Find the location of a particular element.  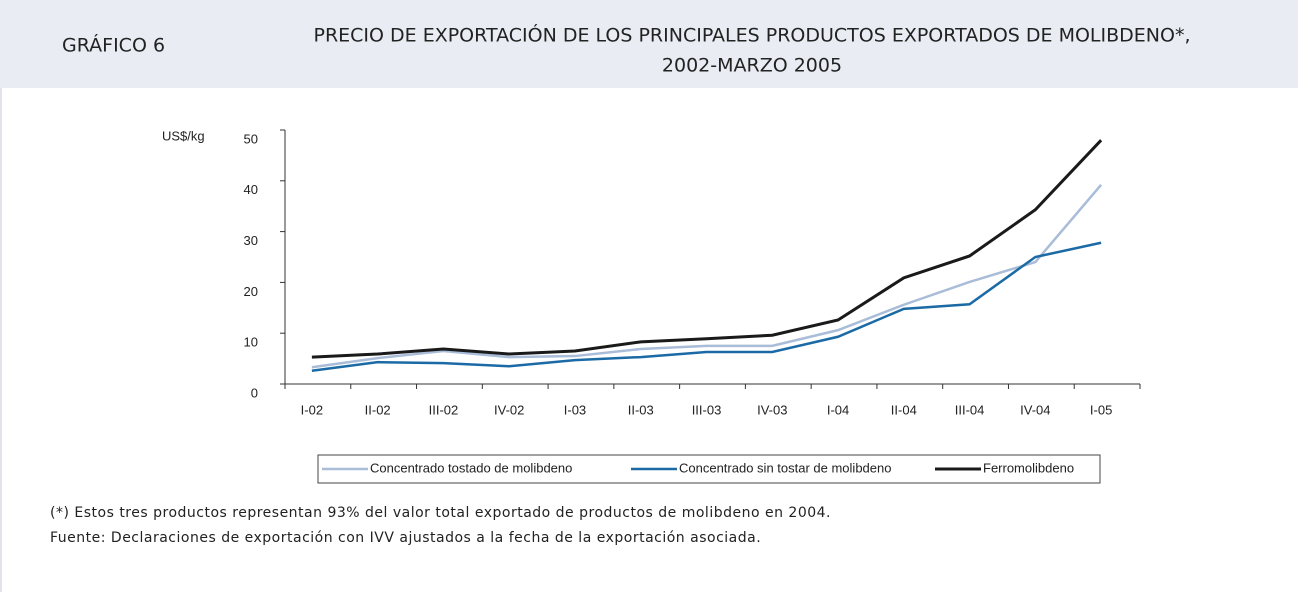

x-tick-label: I-02 is located at coordinates (312, 409).